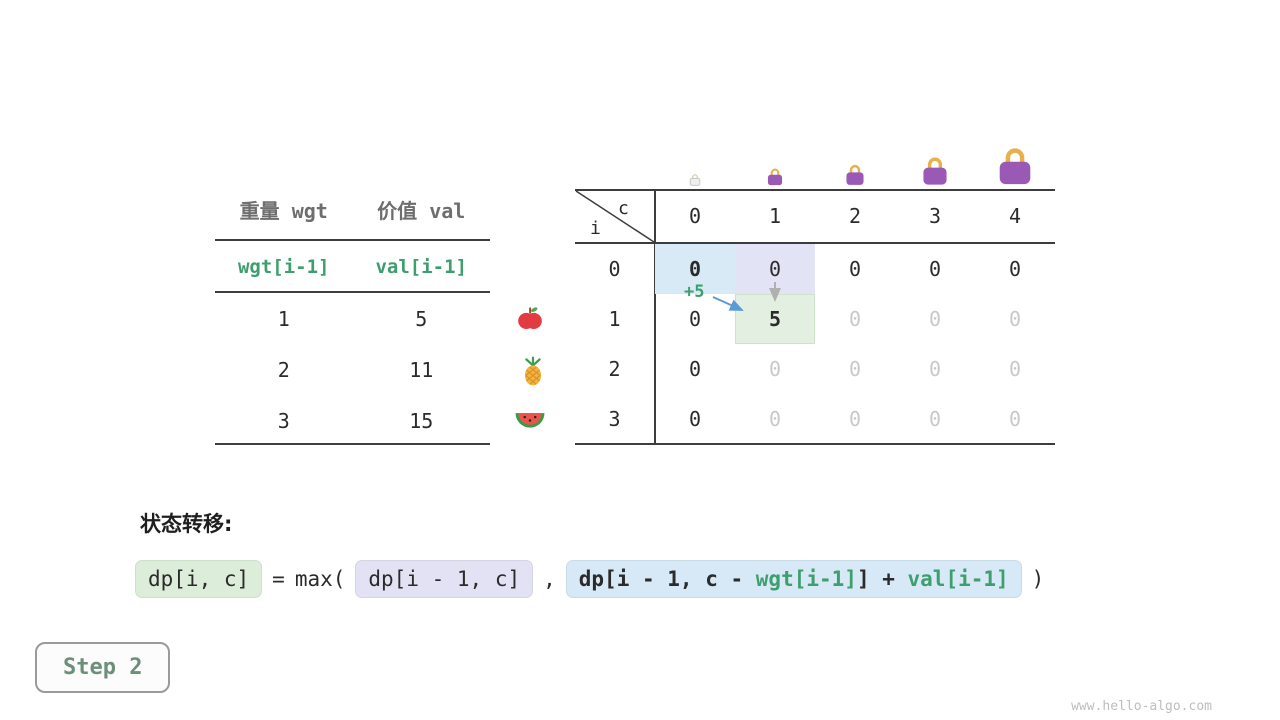 Image resolution: width=1280 pixels, height=720 pixels. I want to click on dp-row-header-3: 3, so click(614, 419).